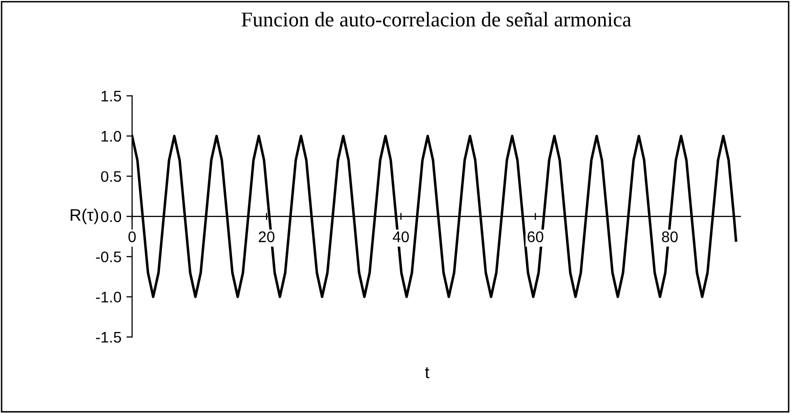 The image size is (791, 413). Describe the element at coordinates (112, 96) in the screenshot. I see `y-tick-label: 1.5` at that location.